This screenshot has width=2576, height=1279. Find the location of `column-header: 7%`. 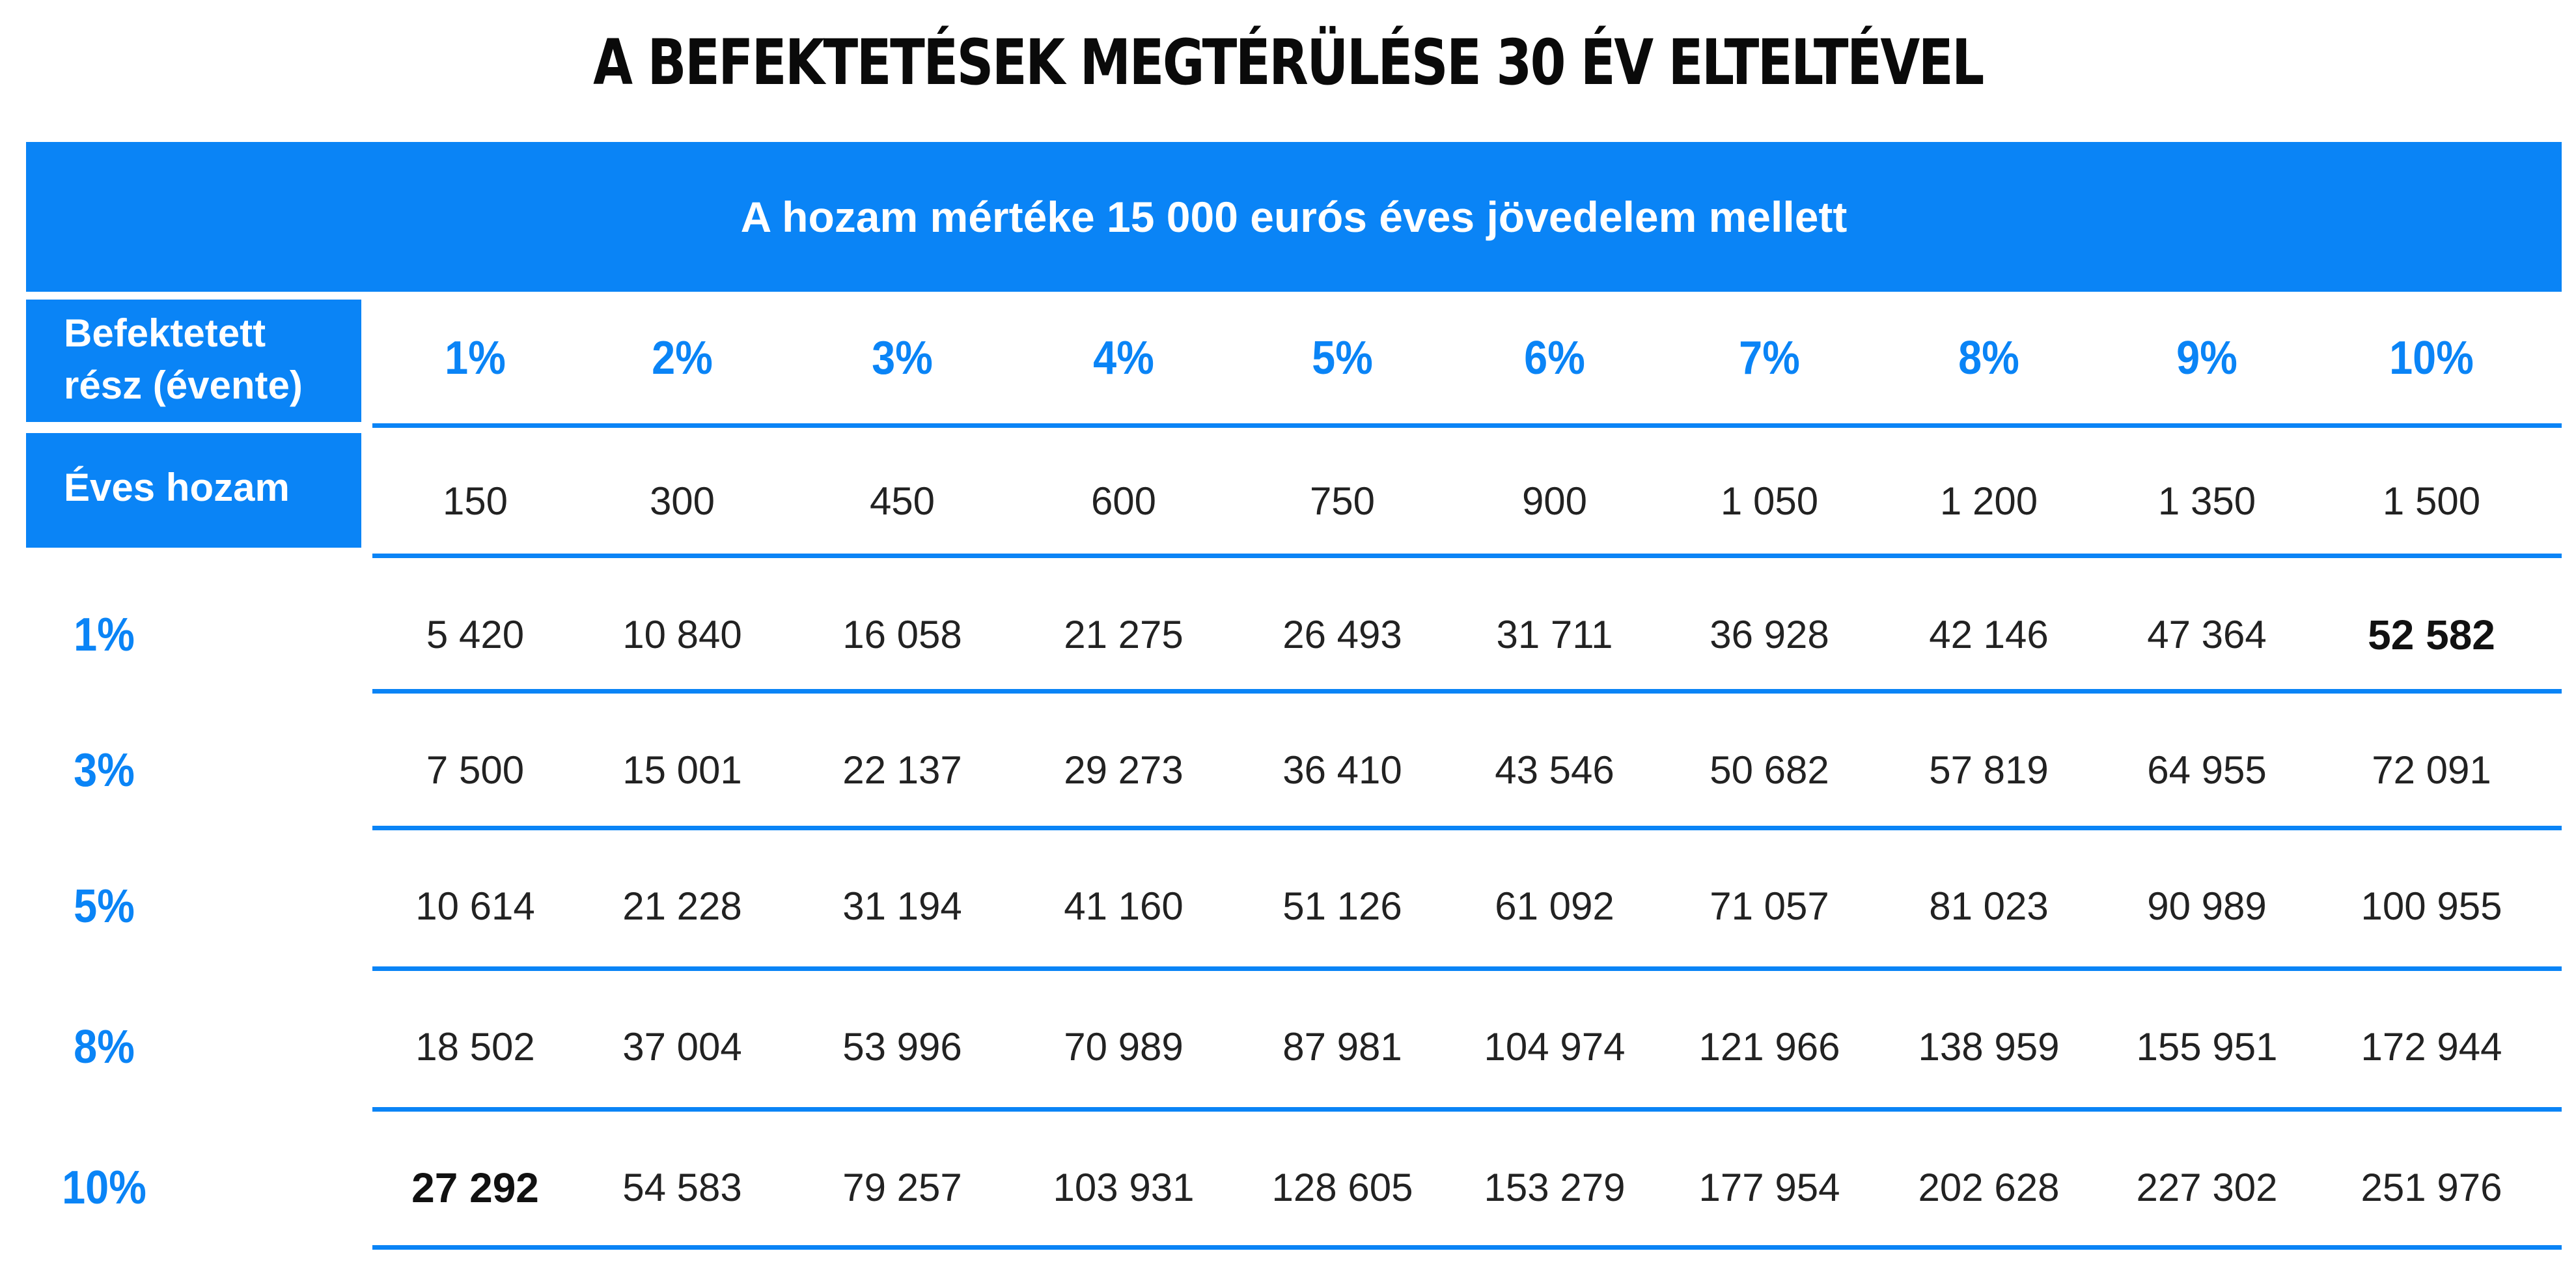

column-header: 7% is located at coordinates (1769, 358).